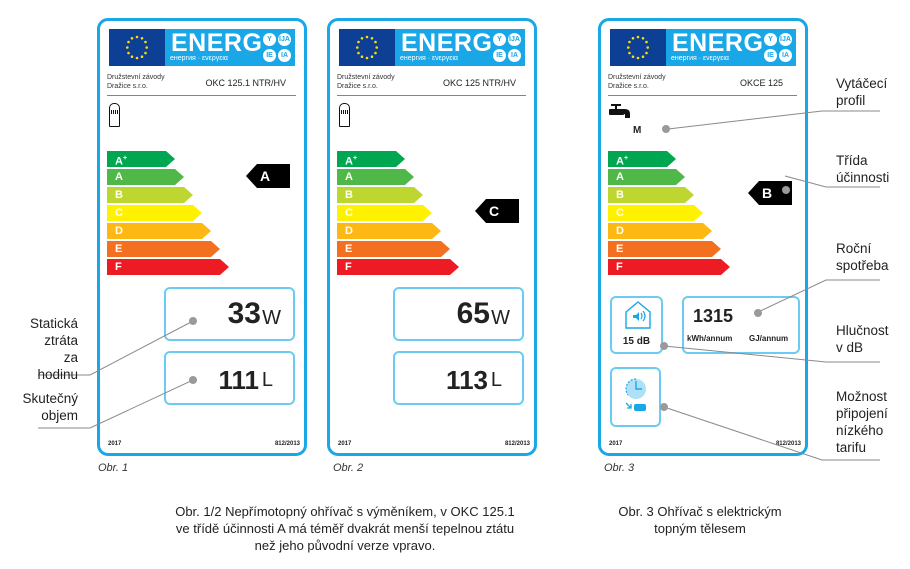  What do you see at coordinates (862, 83) in the screenshot?
I see `annotation-line: Vytáčecí` at bounding box center [862, 83].